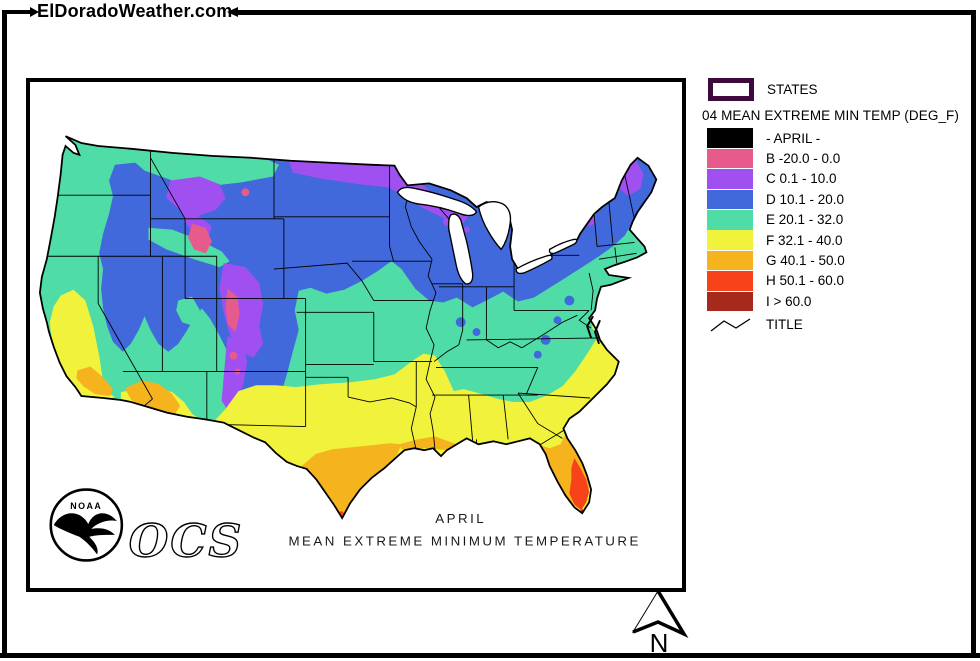  I want to click on legend-row: F 32.1 - 40.0, so click(839, 240).